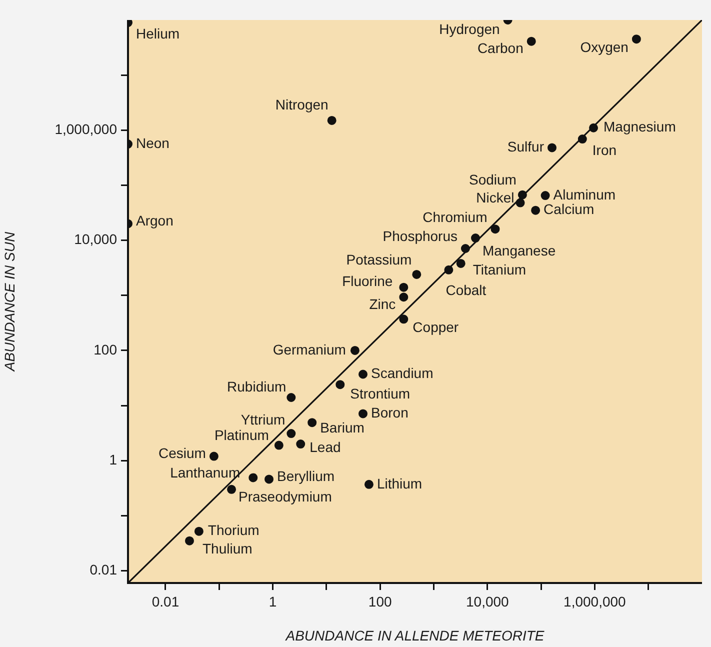 Image resolution: width=711 pixels, height=647 pixels. Describe the element at coordinates (342, 427) in the screenshot. I see `annotation: Barium` at that location.